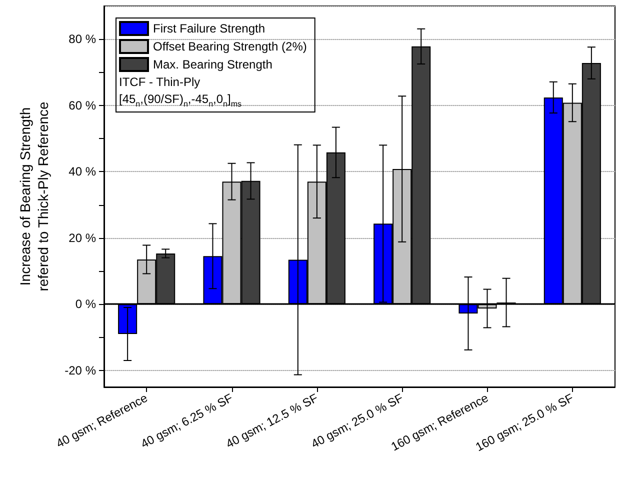 This screenshot has height=483, width=623. I want to click on annotation: ITCF - Thin-Ply, so click(159, 82).